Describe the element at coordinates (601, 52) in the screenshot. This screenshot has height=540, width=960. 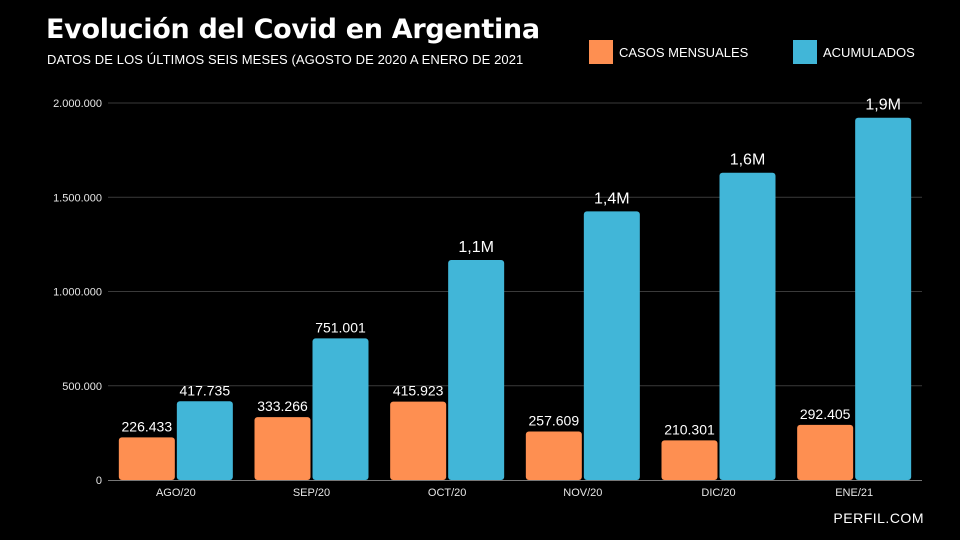
I see `legend-swatch-casos-mensuales` at that location.